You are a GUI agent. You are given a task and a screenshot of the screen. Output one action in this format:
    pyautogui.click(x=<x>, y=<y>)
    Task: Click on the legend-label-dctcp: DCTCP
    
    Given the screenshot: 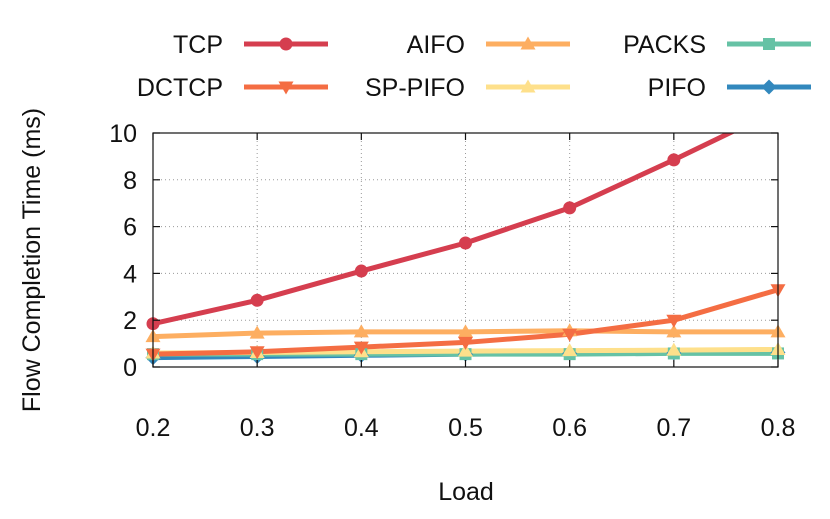 What is the action you would take?
    pyautogui.click(x=180, y=88)
    